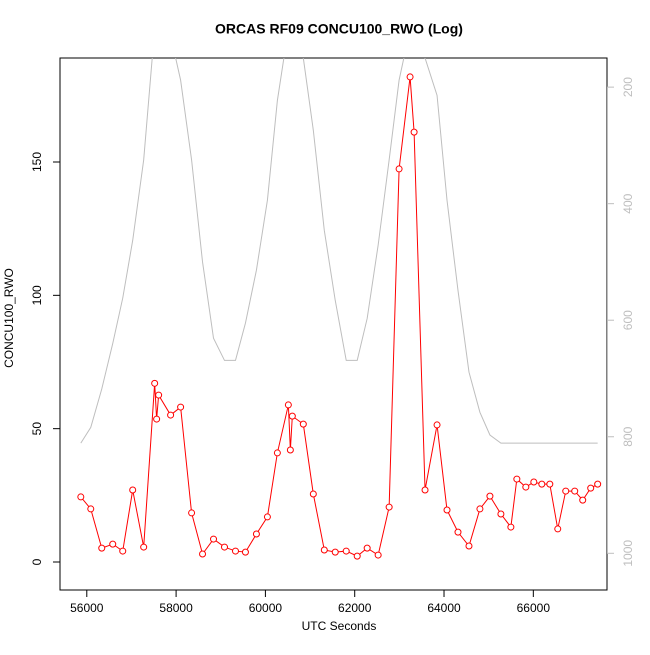 The height and width of the screenshot is (655, 650). I want to click on y2-tick-label: 600, so click(628, 320).